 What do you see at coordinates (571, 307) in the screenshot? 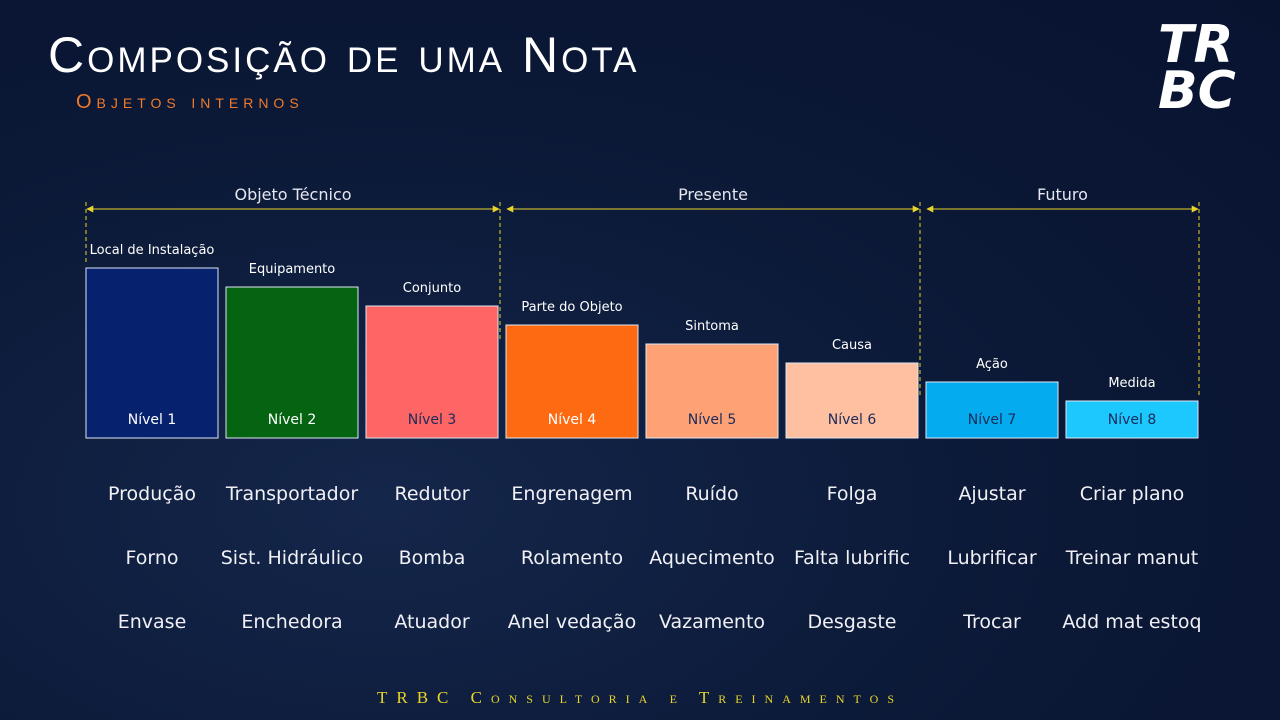
I see `level-name: Parte do Objeto` at bounding box center [571, 307].